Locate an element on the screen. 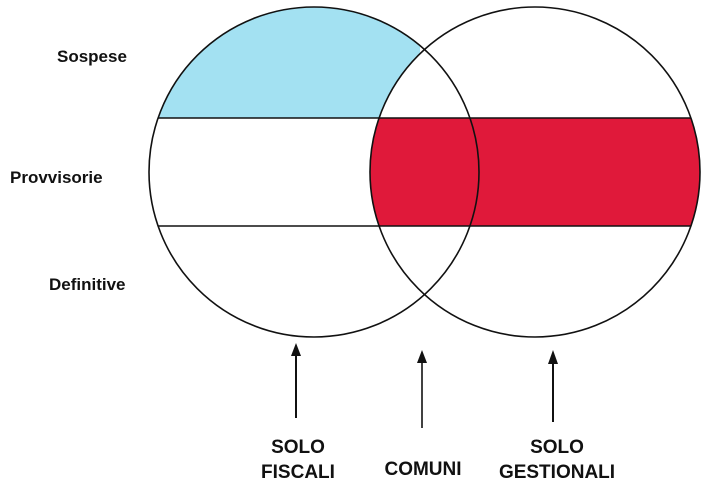 The image size is (705, 495). provvisorie-comuni-gestionali-region is located at coordinates (535, 172).